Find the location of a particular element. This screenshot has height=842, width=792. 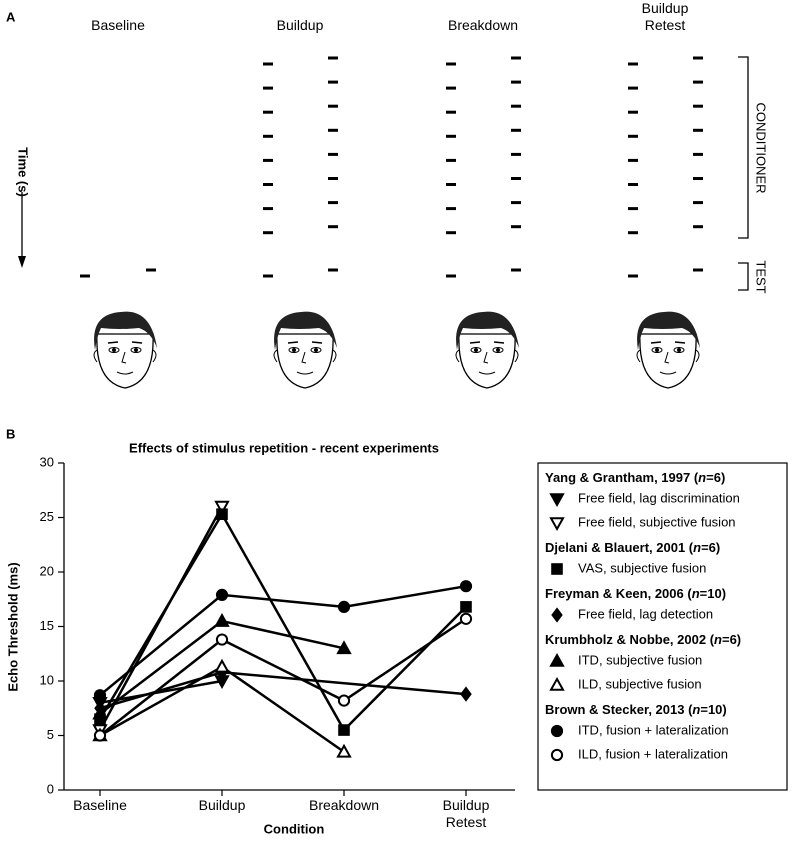

legend-group-title: Krumbholz & Nobbe, 2002 (n=6) is located at coordinates (643, 639).